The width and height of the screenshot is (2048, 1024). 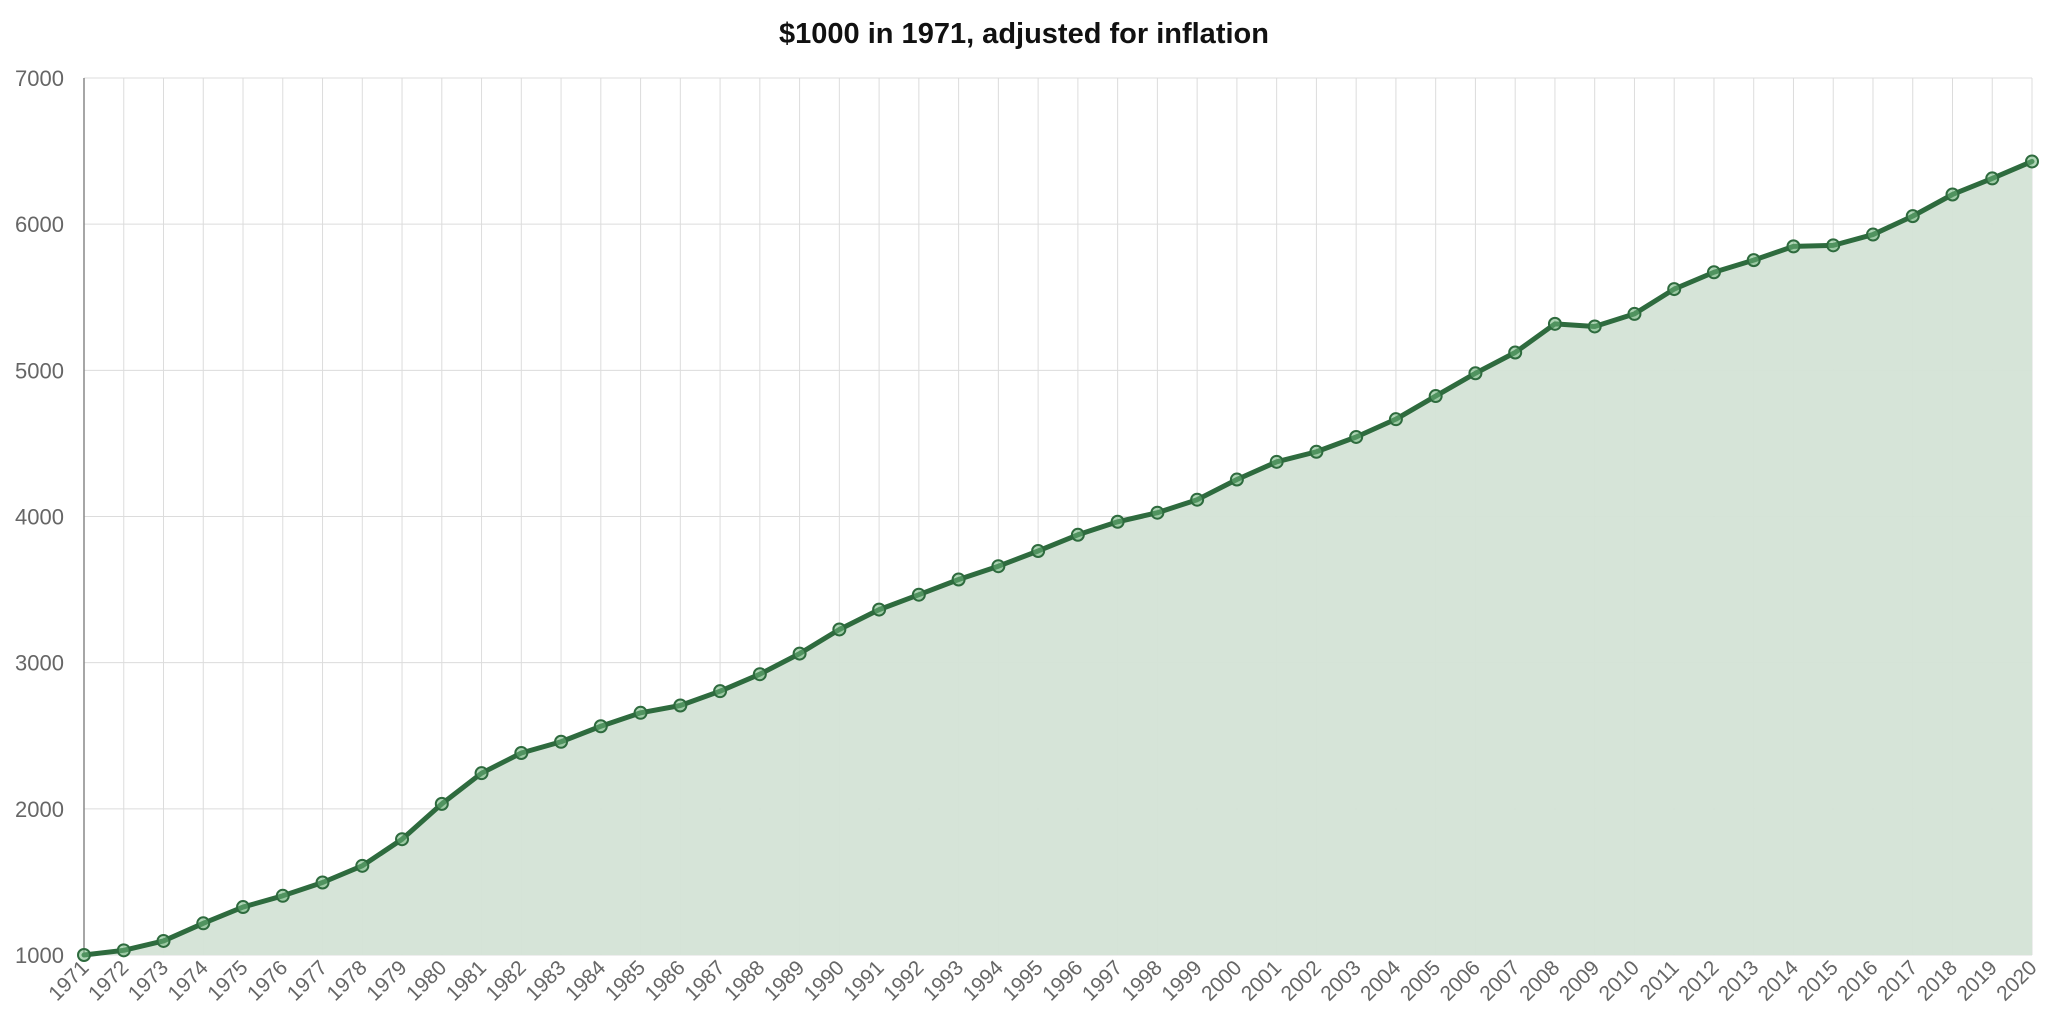 I want to click on x-tick-label: 1995, so click(x=1022, y=980).